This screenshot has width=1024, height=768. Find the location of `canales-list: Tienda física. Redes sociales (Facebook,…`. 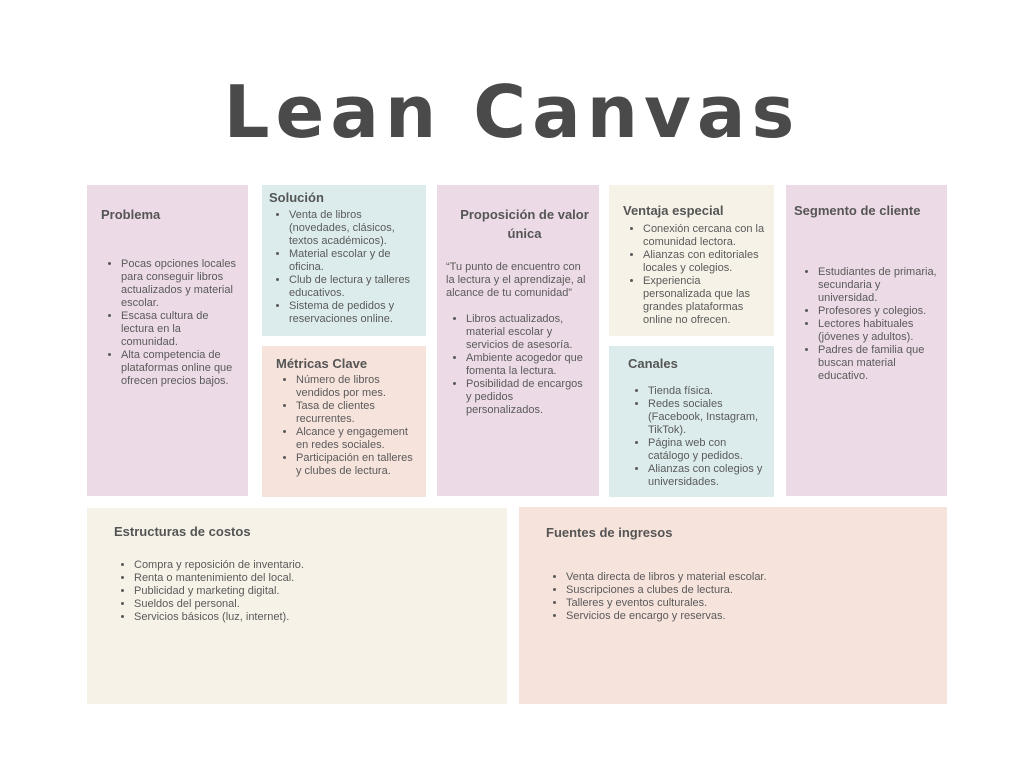

canales-list: Tienda física. Redes sociales (Facebook,… is located at coordinates (698, 437).